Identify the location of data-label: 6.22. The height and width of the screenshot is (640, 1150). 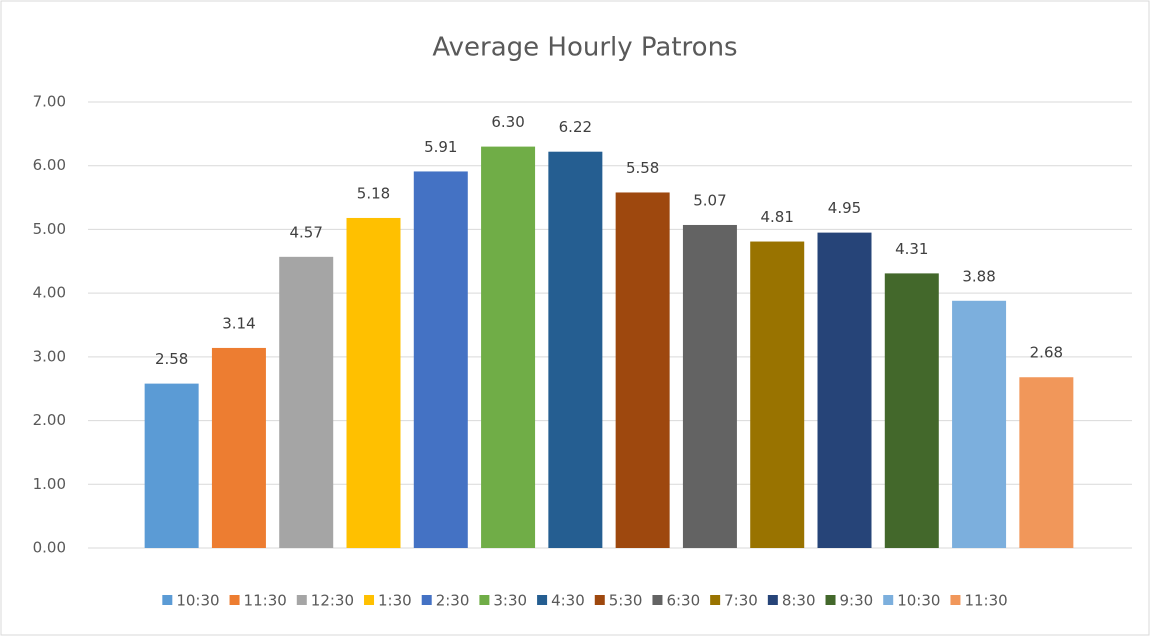
(575, 127).